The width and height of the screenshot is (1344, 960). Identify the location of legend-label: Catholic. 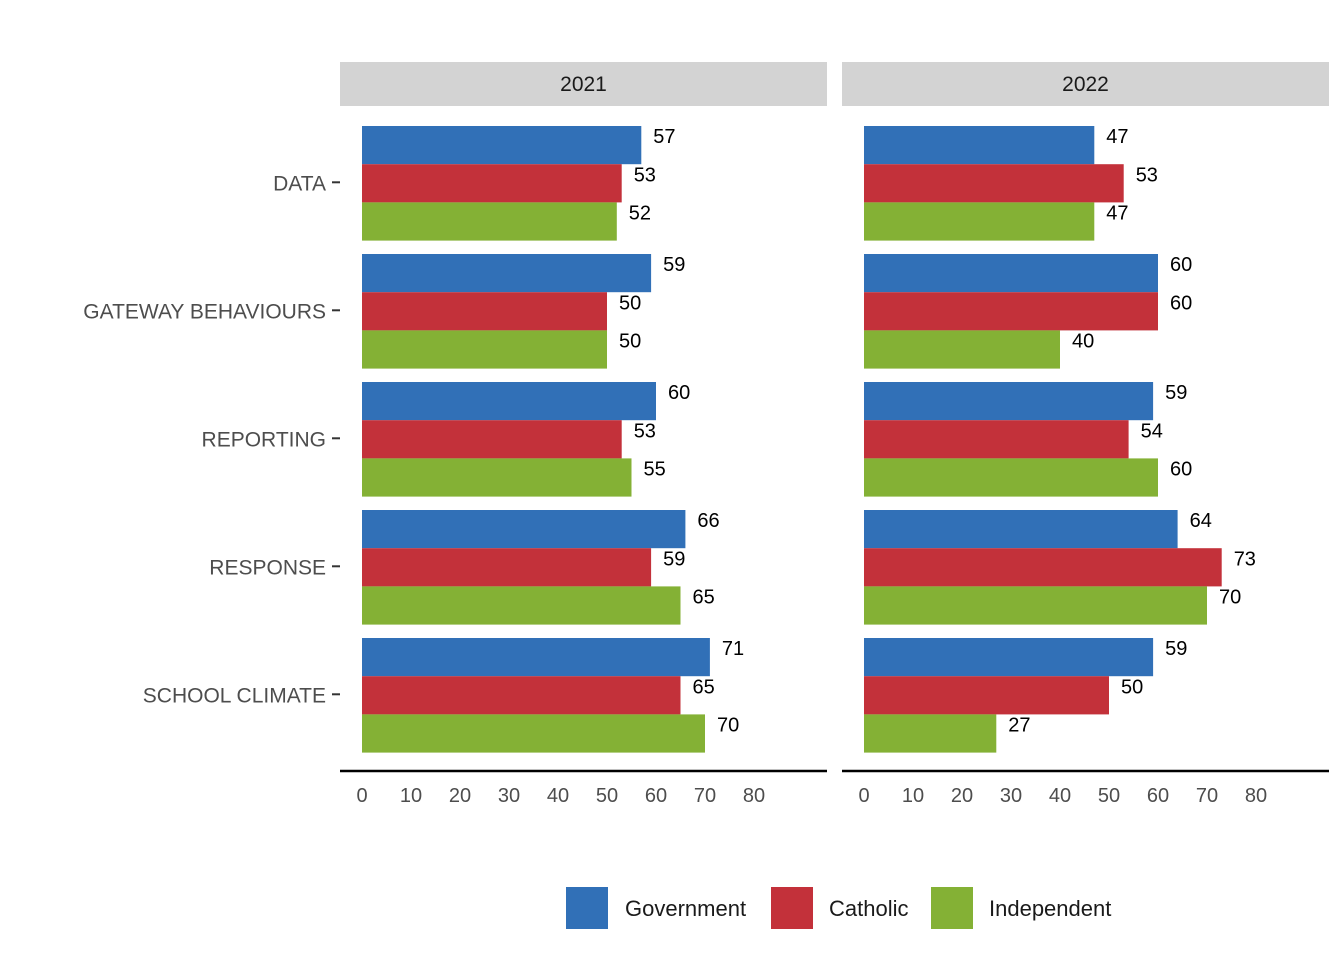
(868, 908).